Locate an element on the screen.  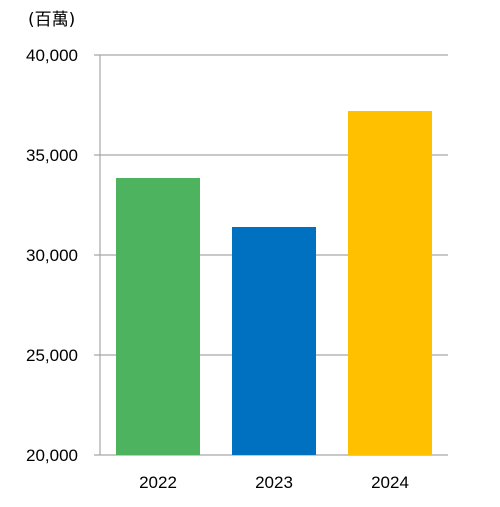
unit-label: (百萬) is located at coordinates (51, 20).